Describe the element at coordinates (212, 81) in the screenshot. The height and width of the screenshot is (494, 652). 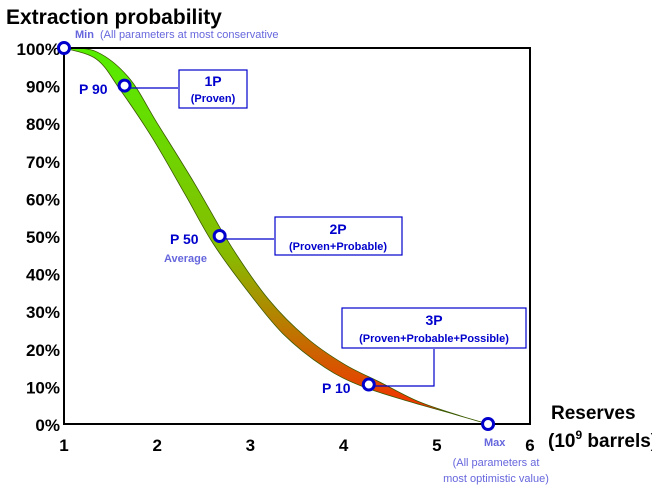
I see `callout-1p-title: 1P` at that location.